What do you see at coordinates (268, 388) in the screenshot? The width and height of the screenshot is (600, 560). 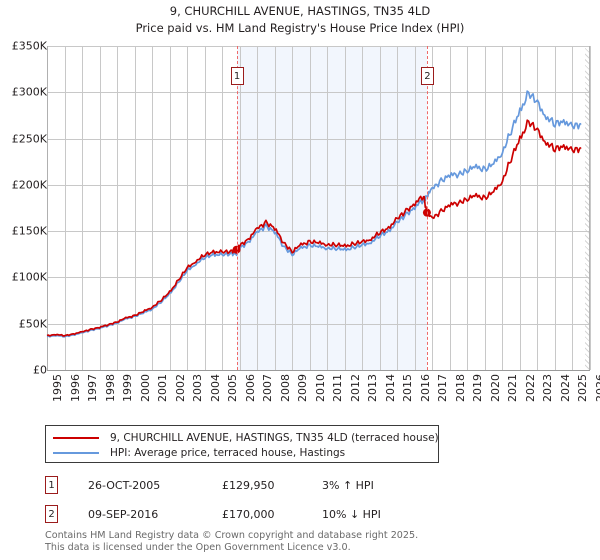 I see `x-axis-tick-label: 2007` at bounding box center [268, 388].